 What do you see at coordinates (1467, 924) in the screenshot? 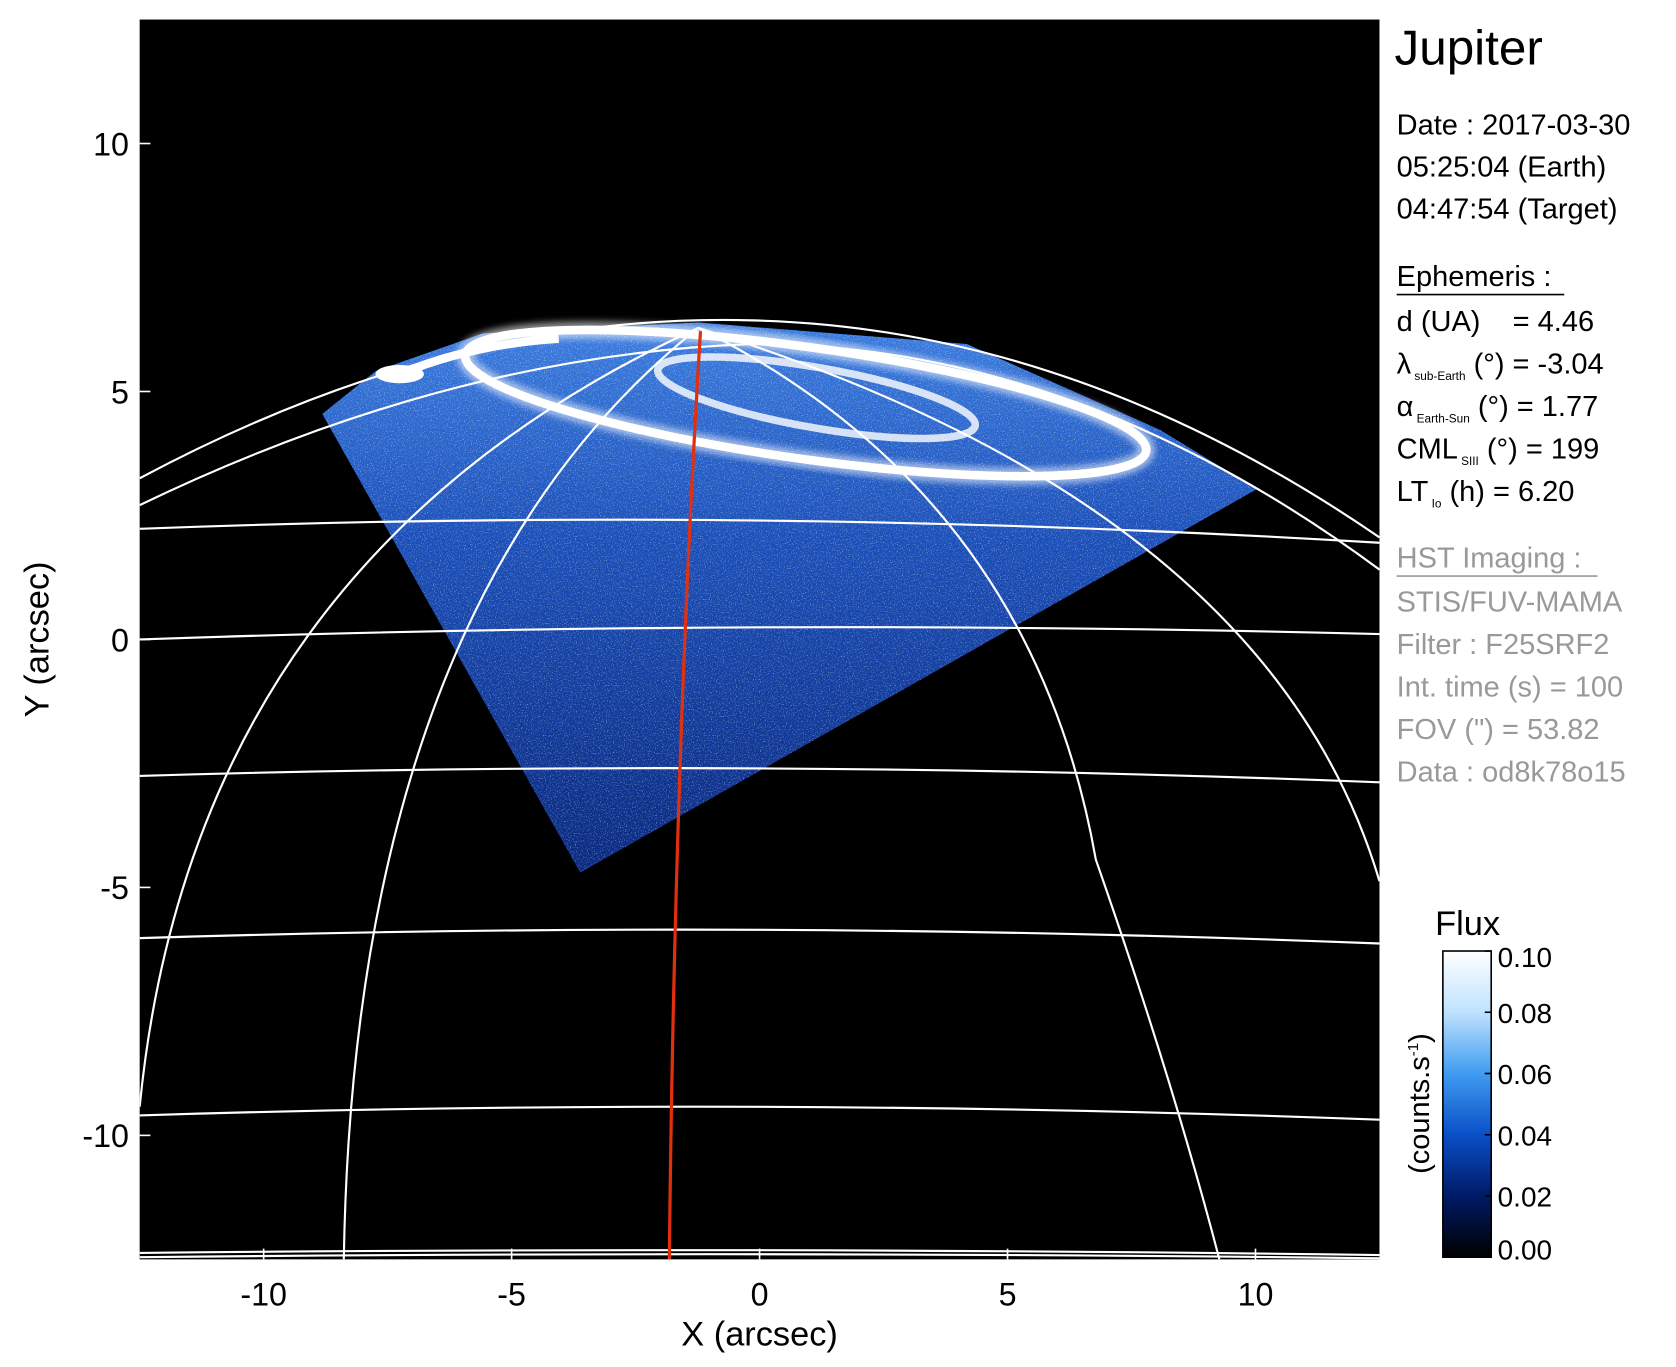
I see `colorbar-title: Flux` at bounding box center [1467, 924].